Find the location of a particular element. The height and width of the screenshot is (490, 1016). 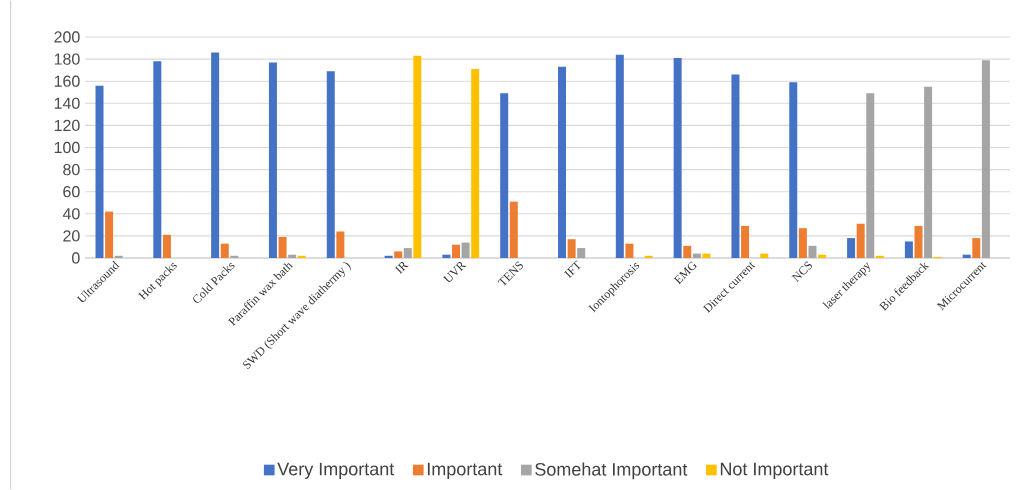

y-tick-label: 120 is located at coordinates (67, 125).